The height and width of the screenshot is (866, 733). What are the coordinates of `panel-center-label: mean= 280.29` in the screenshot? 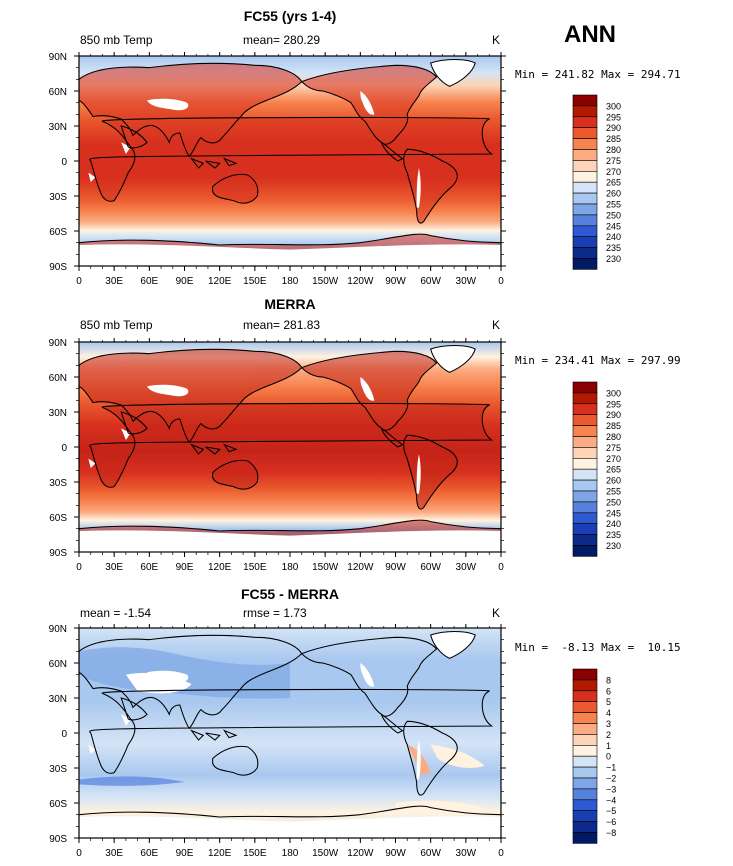 It's located at (281, 40).